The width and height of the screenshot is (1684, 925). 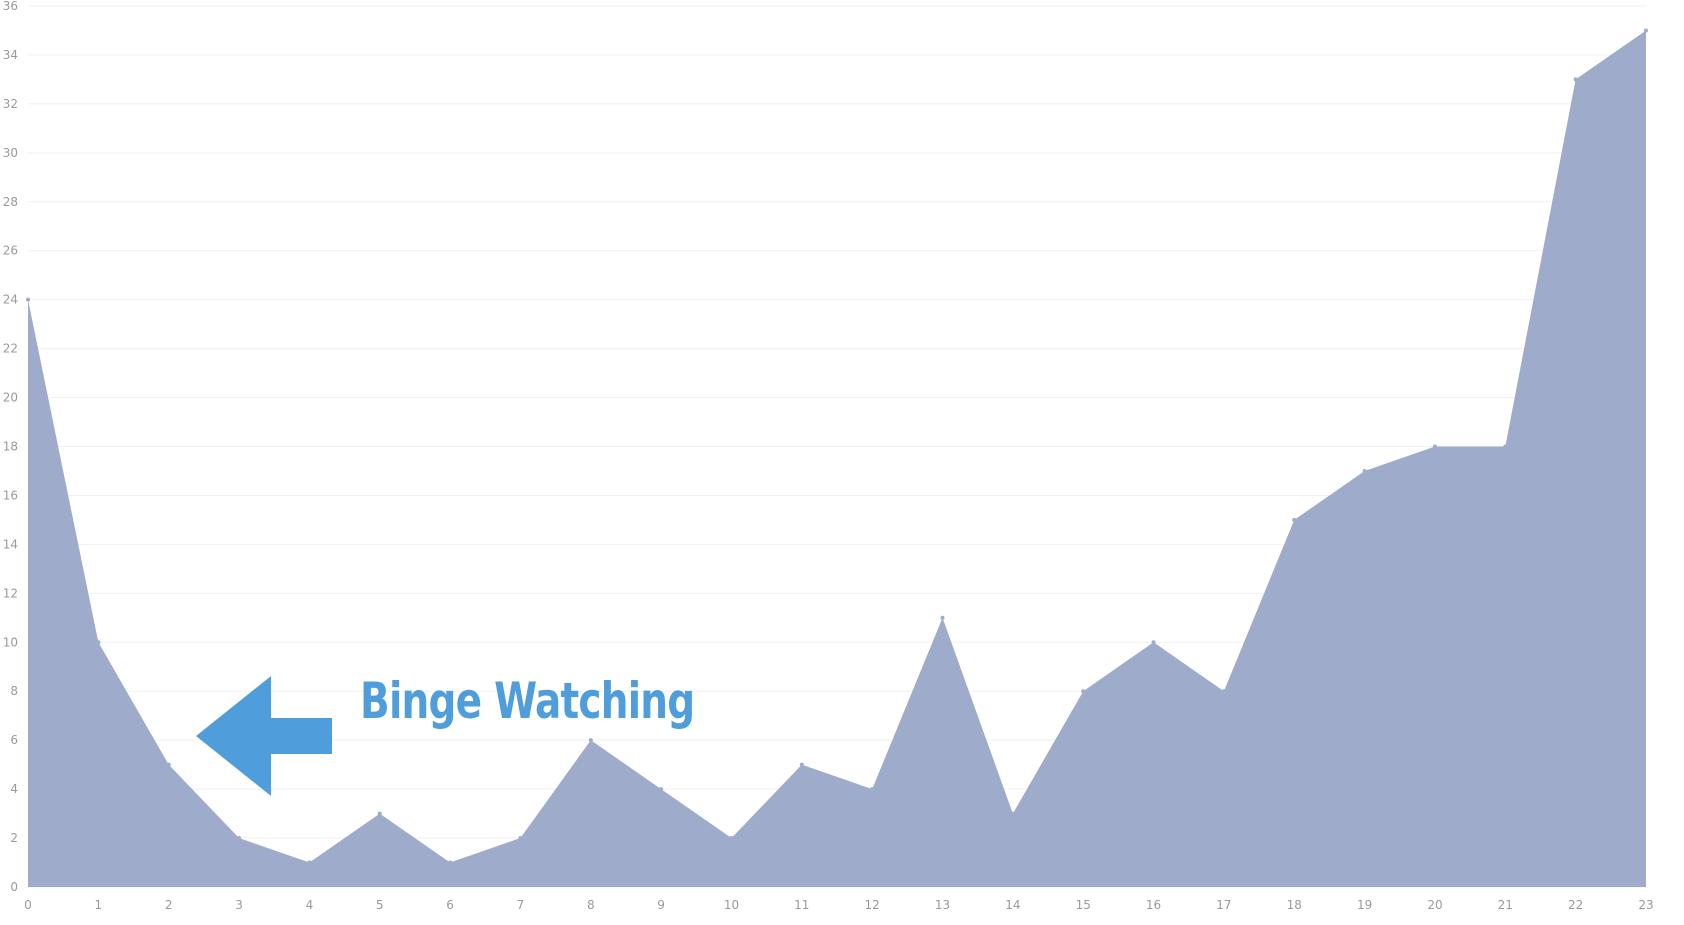 What do you see at coordinates (521, 905) in the screenshot?
I see `x-tick-label: 7` at bounding box center [521, 905].